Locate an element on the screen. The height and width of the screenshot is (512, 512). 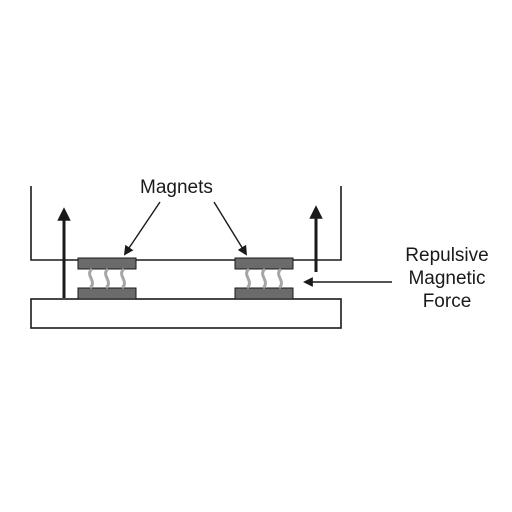
magnets-pointer-left is located at coordinates (142, 228).